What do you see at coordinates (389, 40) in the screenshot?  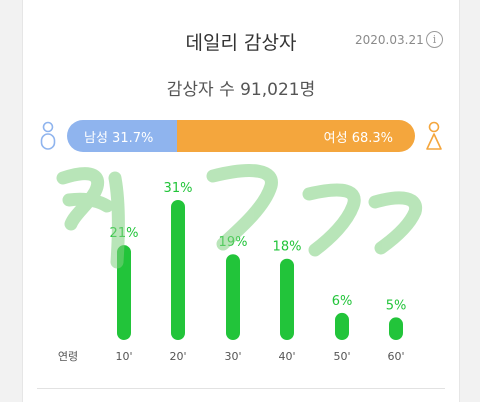 I see `date-label: 2020.03.21` at bounding box center [389, 40].